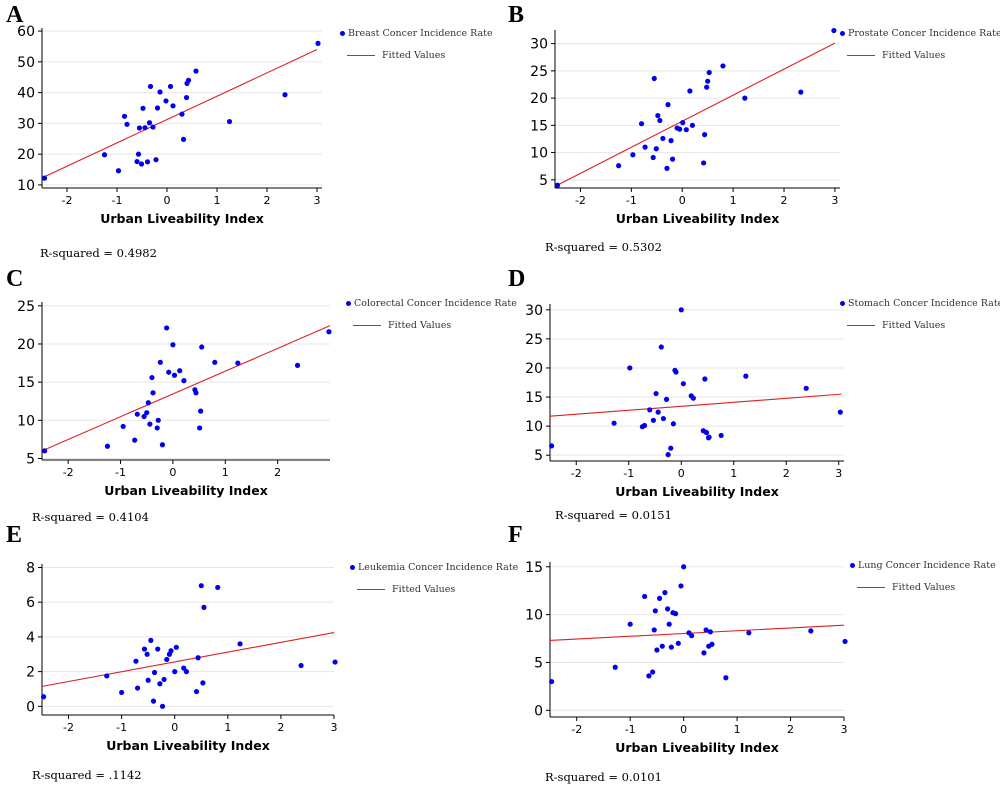  Describe the element at coordinates (352, 567) in the screenshot. I see `dot-icon` at that location.